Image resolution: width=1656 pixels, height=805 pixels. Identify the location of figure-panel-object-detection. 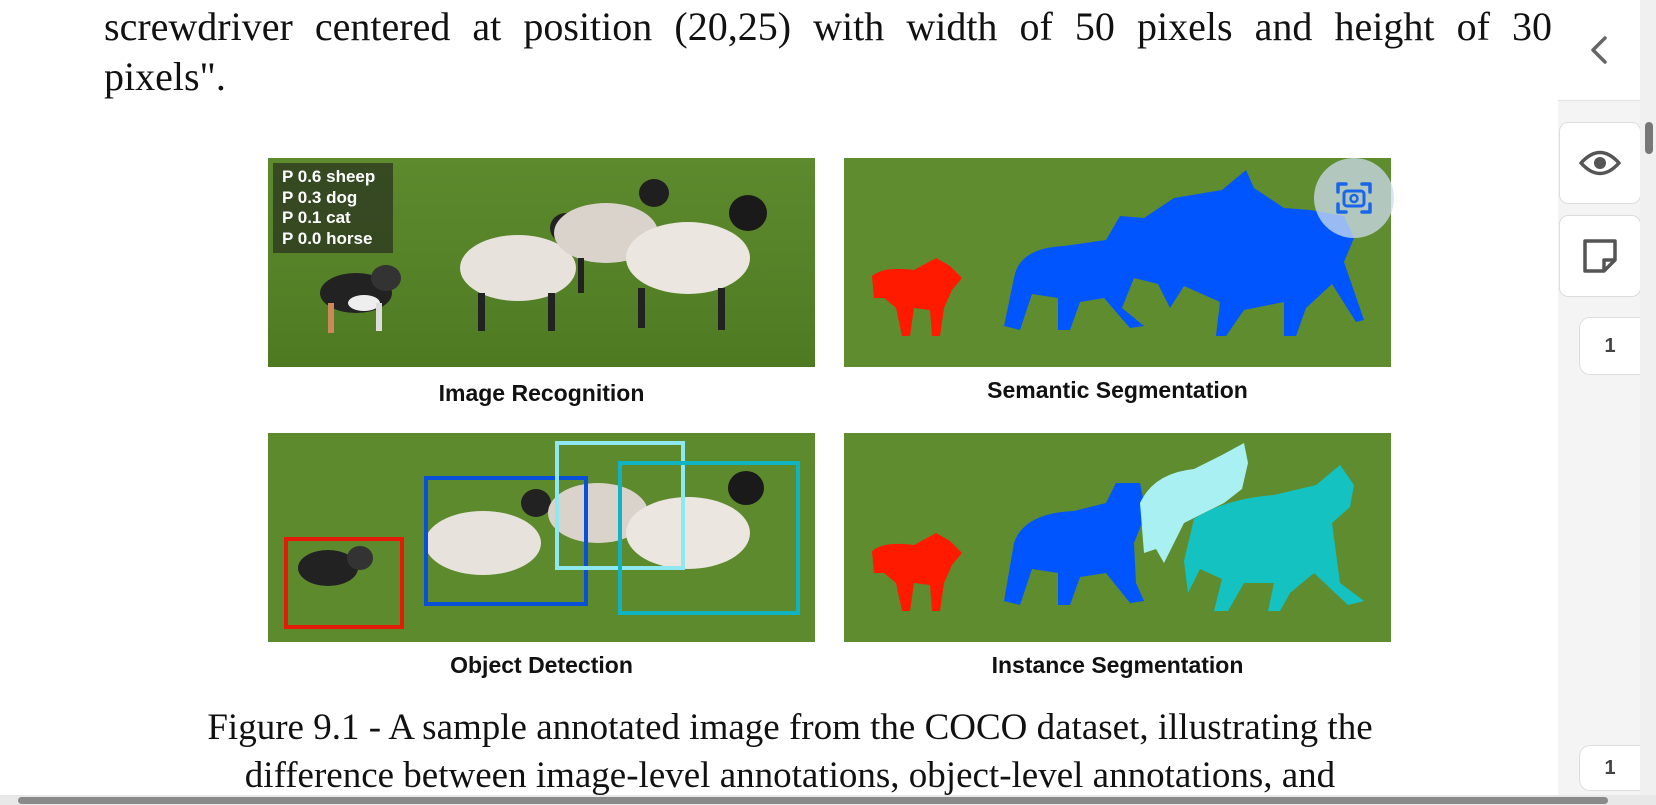
(541, 537).